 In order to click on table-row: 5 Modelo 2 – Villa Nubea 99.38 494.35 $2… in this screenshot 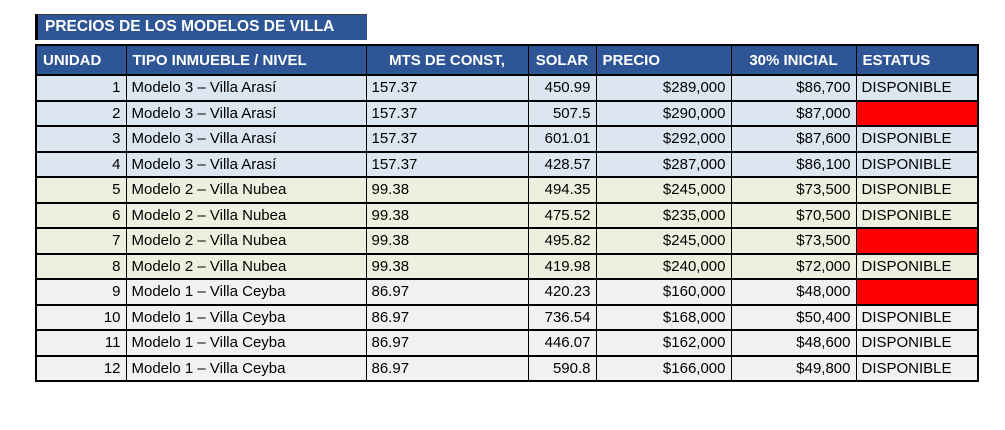, I will do `click(507, 190)`.